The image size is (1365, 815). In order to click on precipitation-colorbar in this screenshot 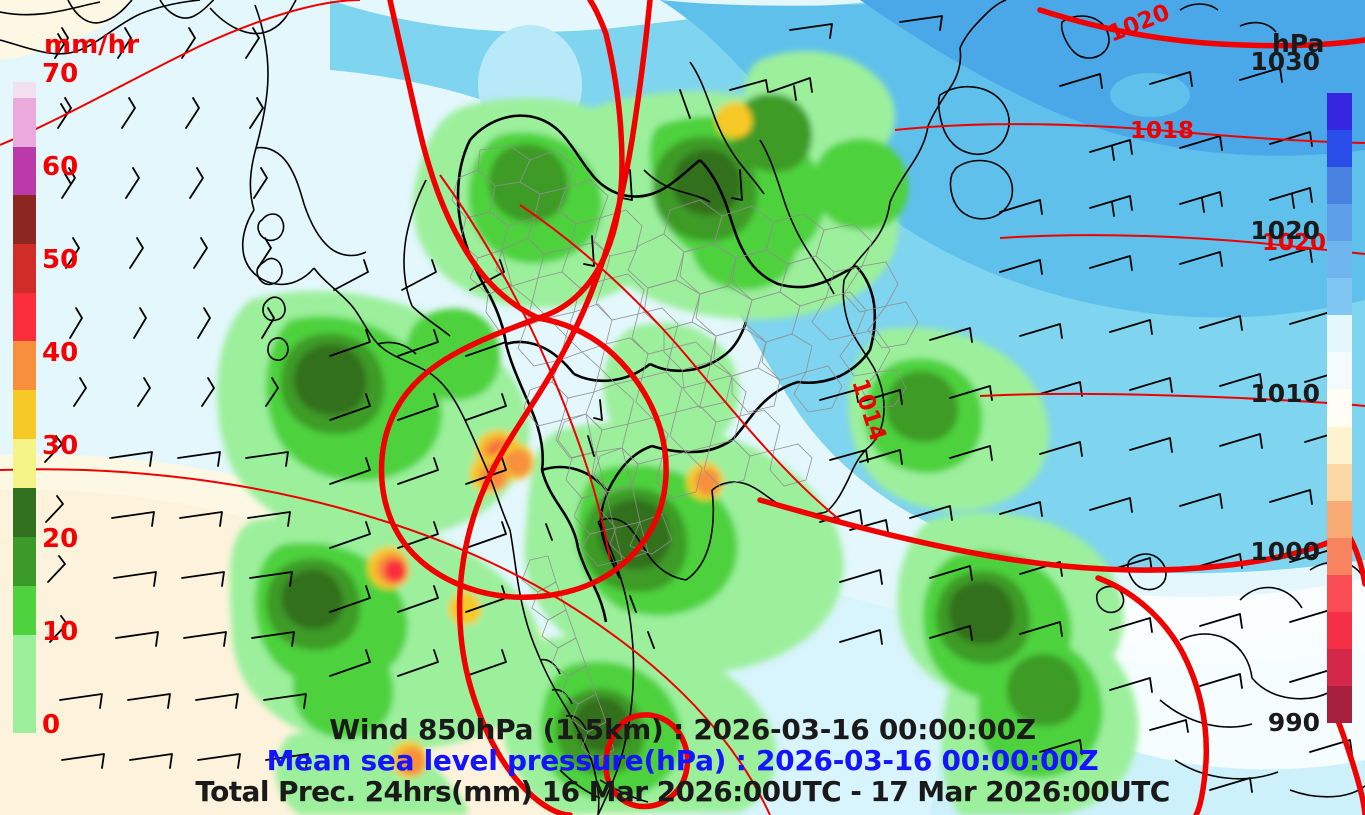, I will do `click(24, 407)`.